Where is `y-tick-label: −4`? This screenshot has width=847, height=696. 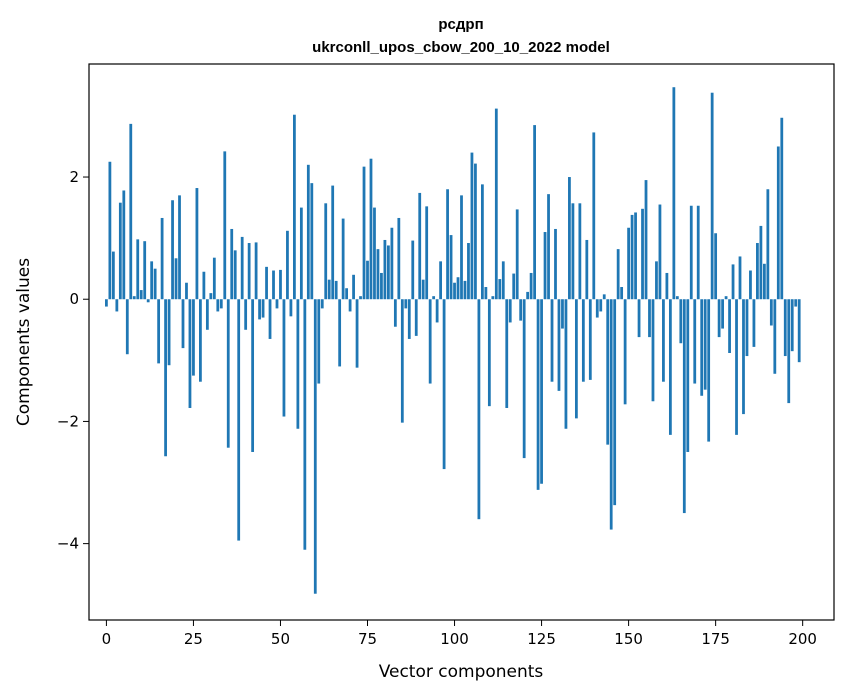 y-tick-label: −4 is located at coordinates (68, 544).